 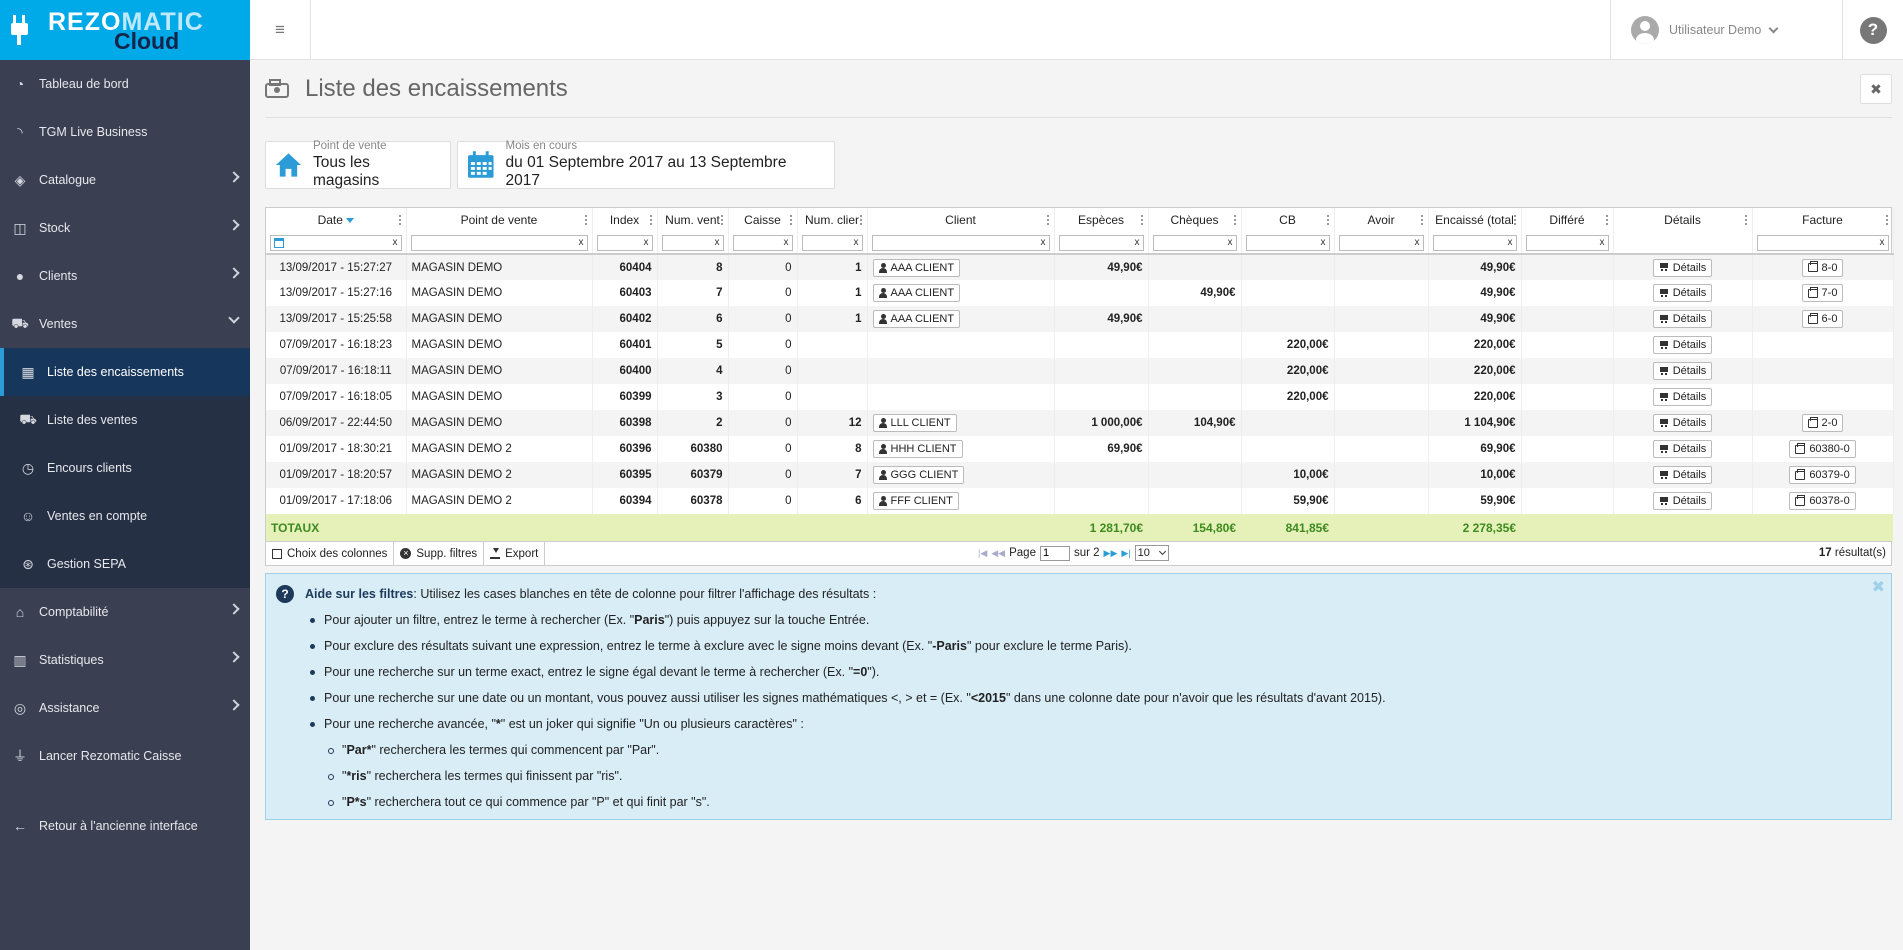 I want to click on sidebar-item-dashboard: ◔ Tableau de bord, so click(x=125, y=84).